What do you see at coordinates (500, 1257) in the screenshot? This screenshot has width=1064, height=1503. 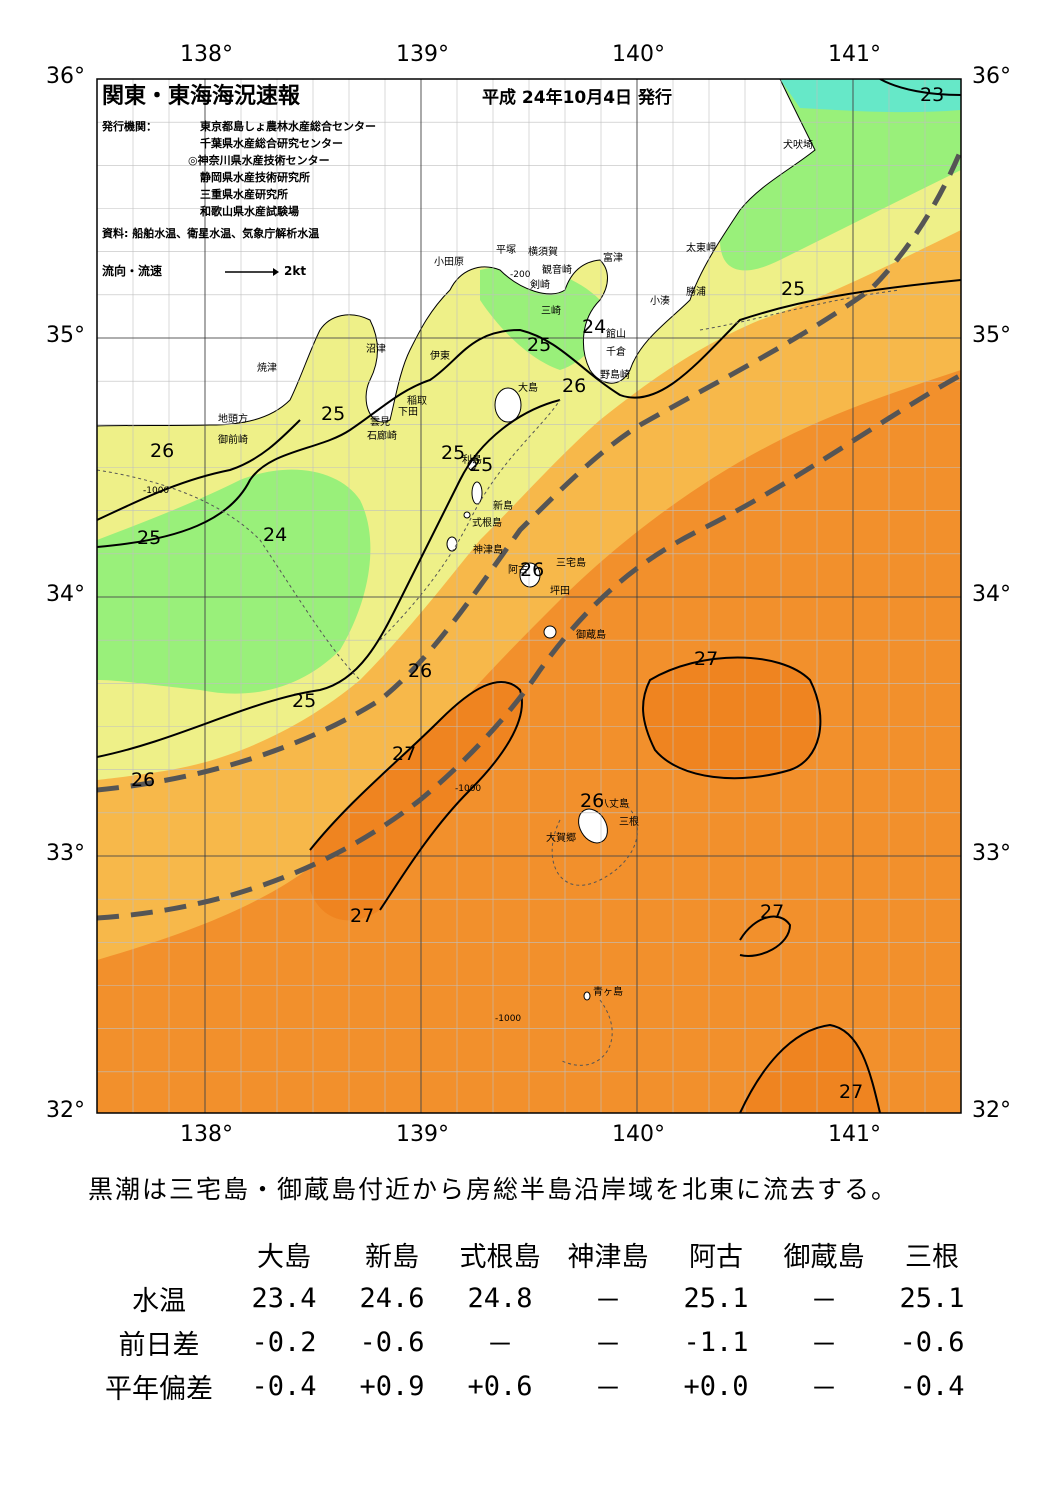 I see `column-header: 式根島` at bounding box center [500, 1257].